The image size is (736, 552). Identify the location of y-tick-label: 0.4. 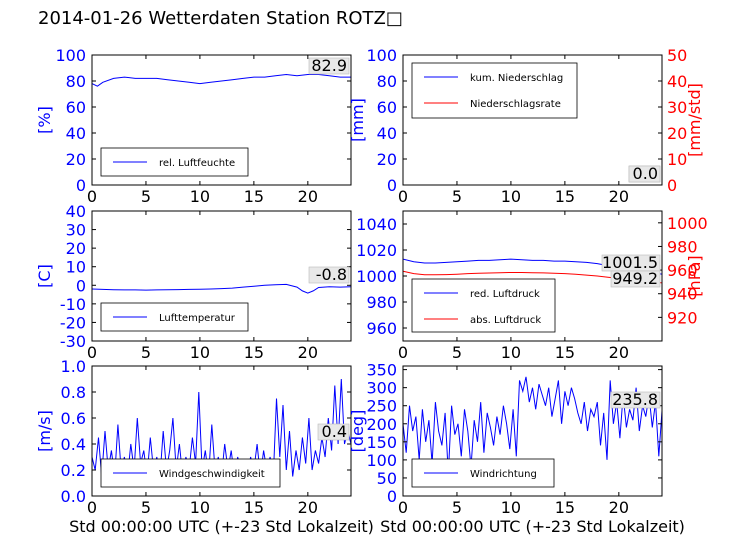
(73, 444).